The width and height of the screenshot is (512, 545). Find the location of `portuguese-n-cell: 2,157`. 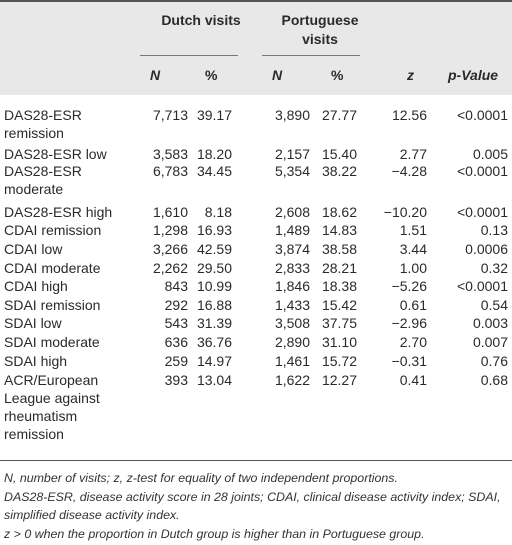

portuguese-n-cell: 2,157 is located at coordinates (292, 154).